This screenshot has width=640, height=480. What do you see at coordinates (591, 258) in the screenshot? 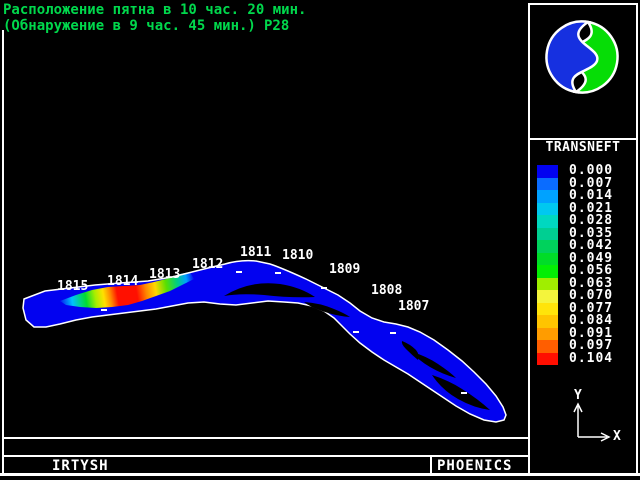
I see `legend-value: 0.049` at bounding box center [591, 258].